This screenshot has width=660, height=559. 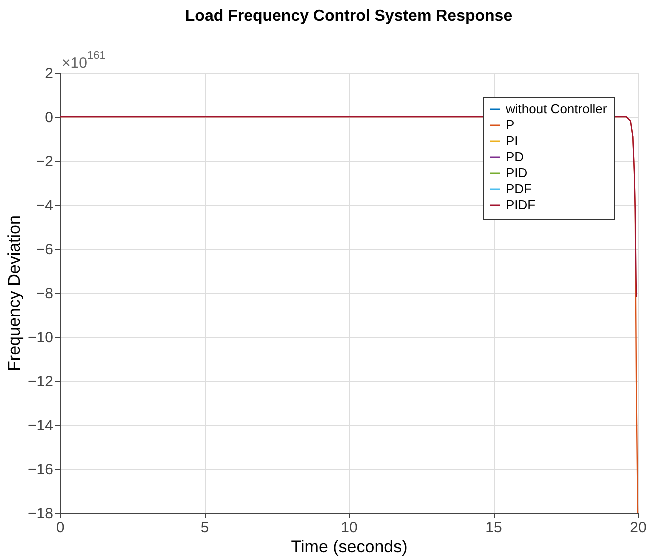 What do you see at coordinates (45, 162) in the screenshot?
I see `y-tick-label: −2` at bounding box center [45, 162].